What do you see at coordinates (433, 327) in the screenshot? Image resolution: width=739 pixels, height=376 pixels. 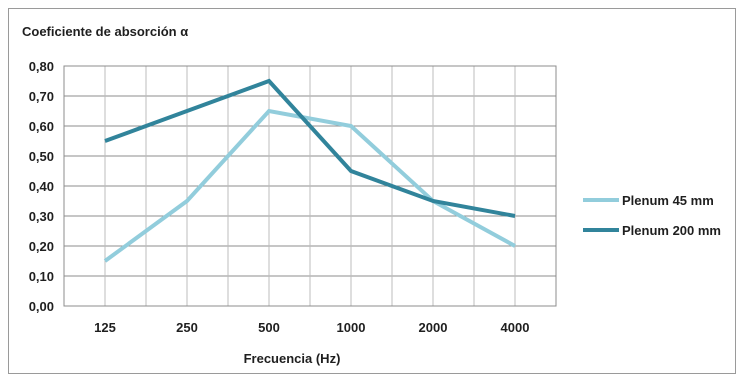 I see `x-tick-label: 2000` at bounding box center [433, 327].